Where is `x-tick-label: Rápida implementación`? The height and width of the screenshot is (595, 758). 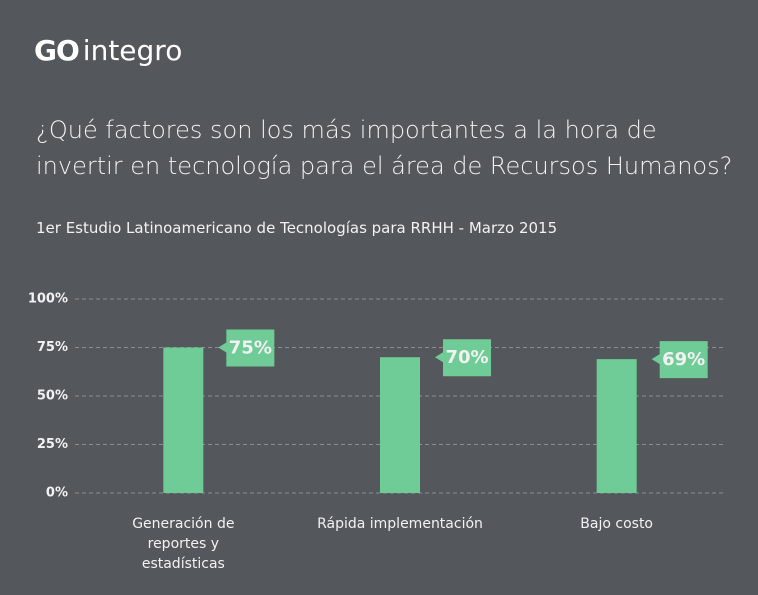
x-tick-label: Rápida implementación is located at coordinates (400, 524).